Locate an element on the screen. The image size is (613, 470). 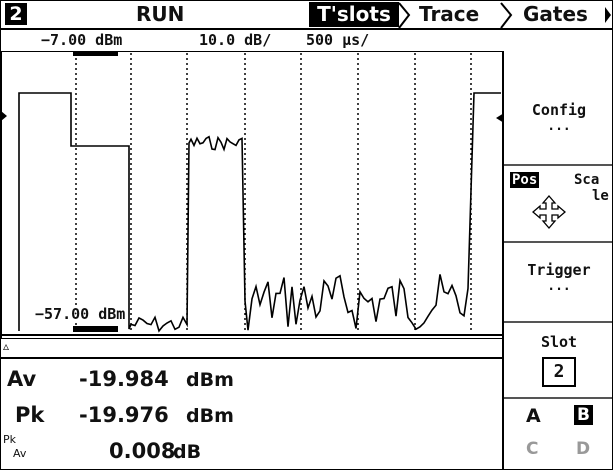
trigger-marker: ▵ is located at coordinates (6, 346).